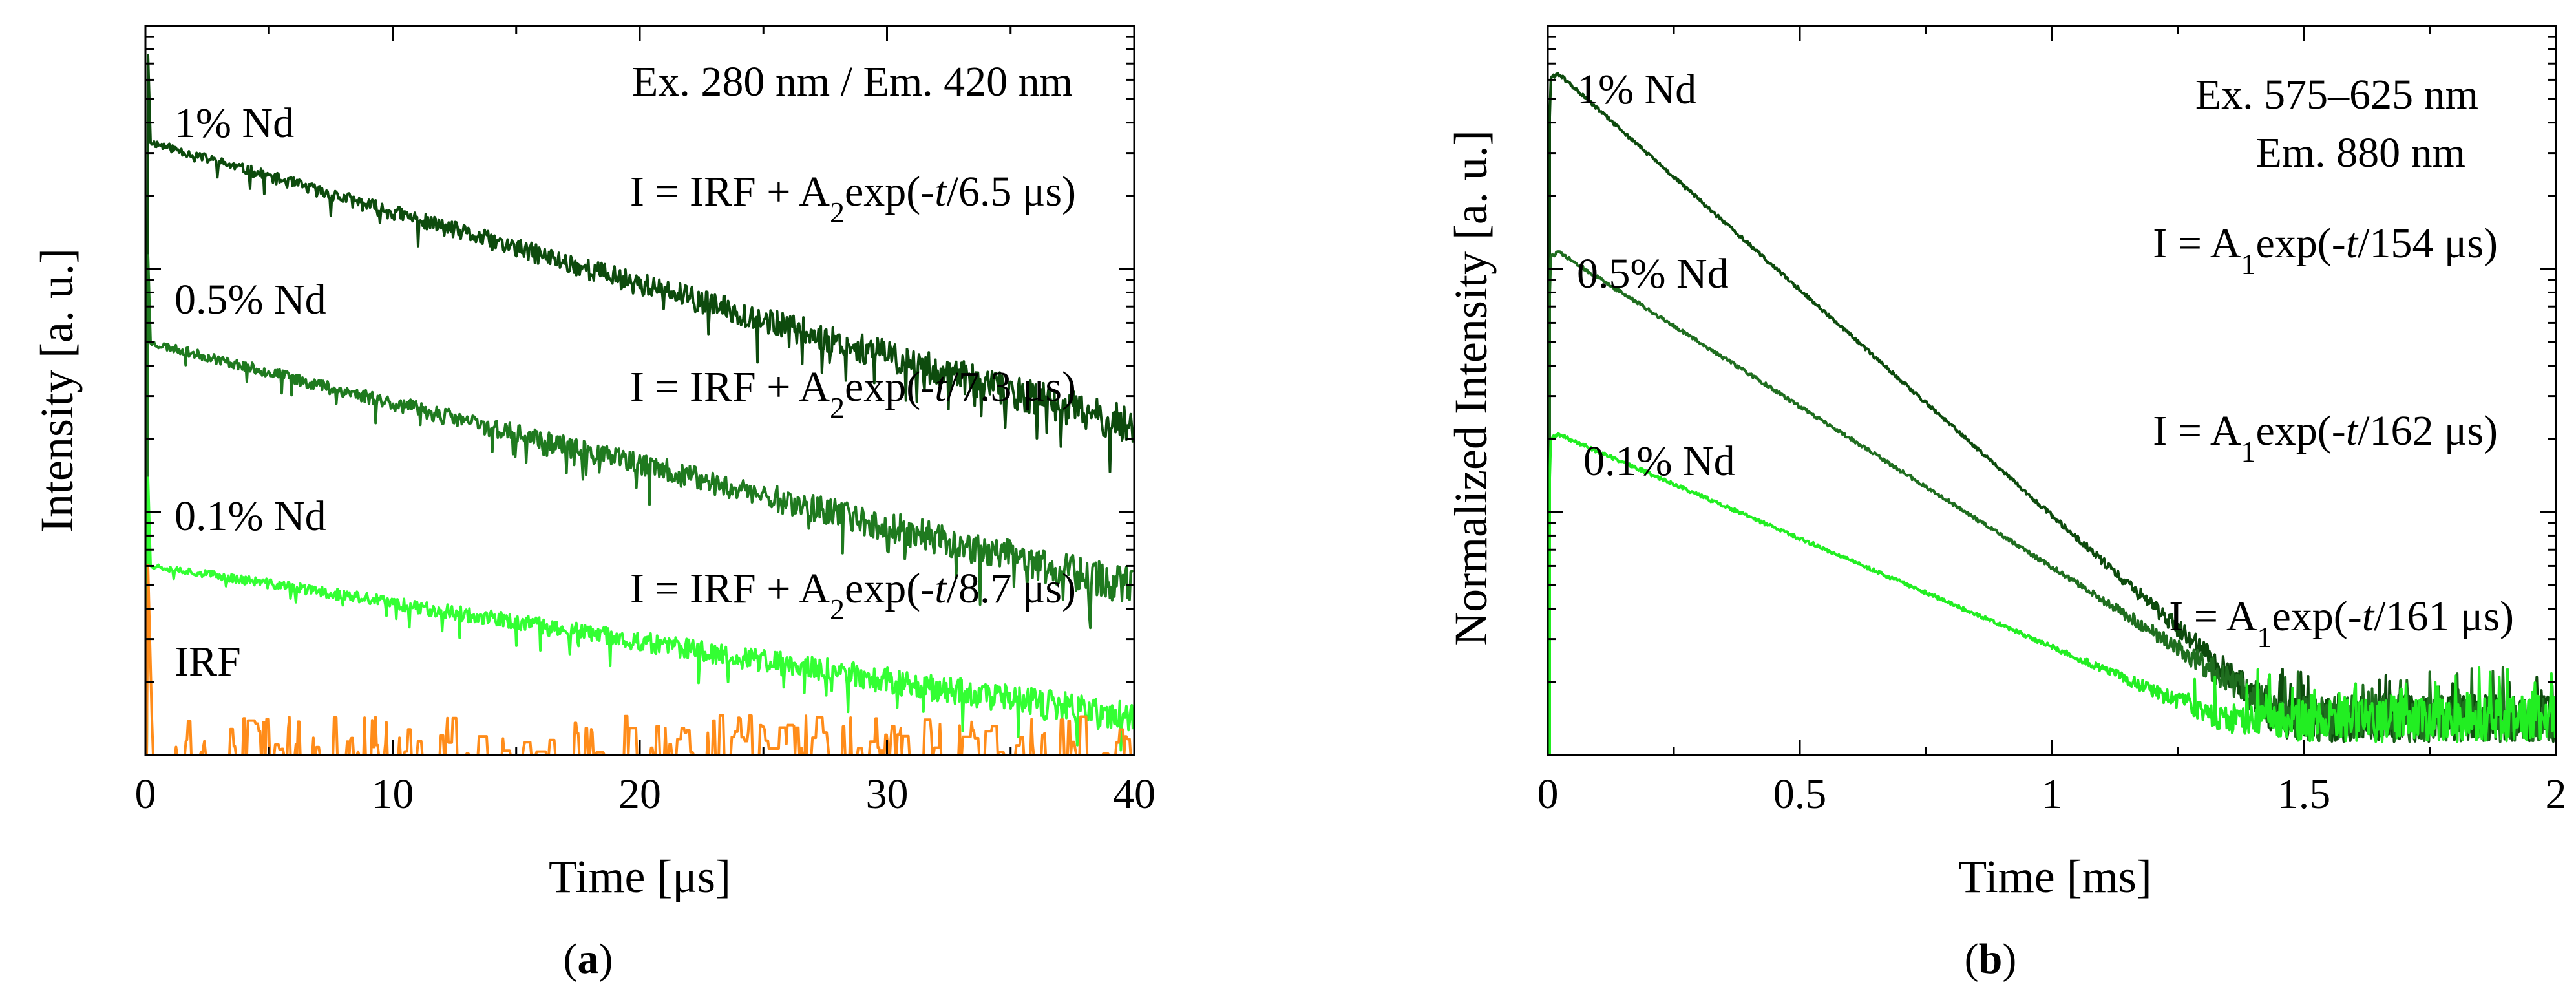 This screenshot has width=2576, height=1002. Describe the element at coordinates (234, 124) in the screenshot. I see `series-label-a-1: 1% Nd` at that location.